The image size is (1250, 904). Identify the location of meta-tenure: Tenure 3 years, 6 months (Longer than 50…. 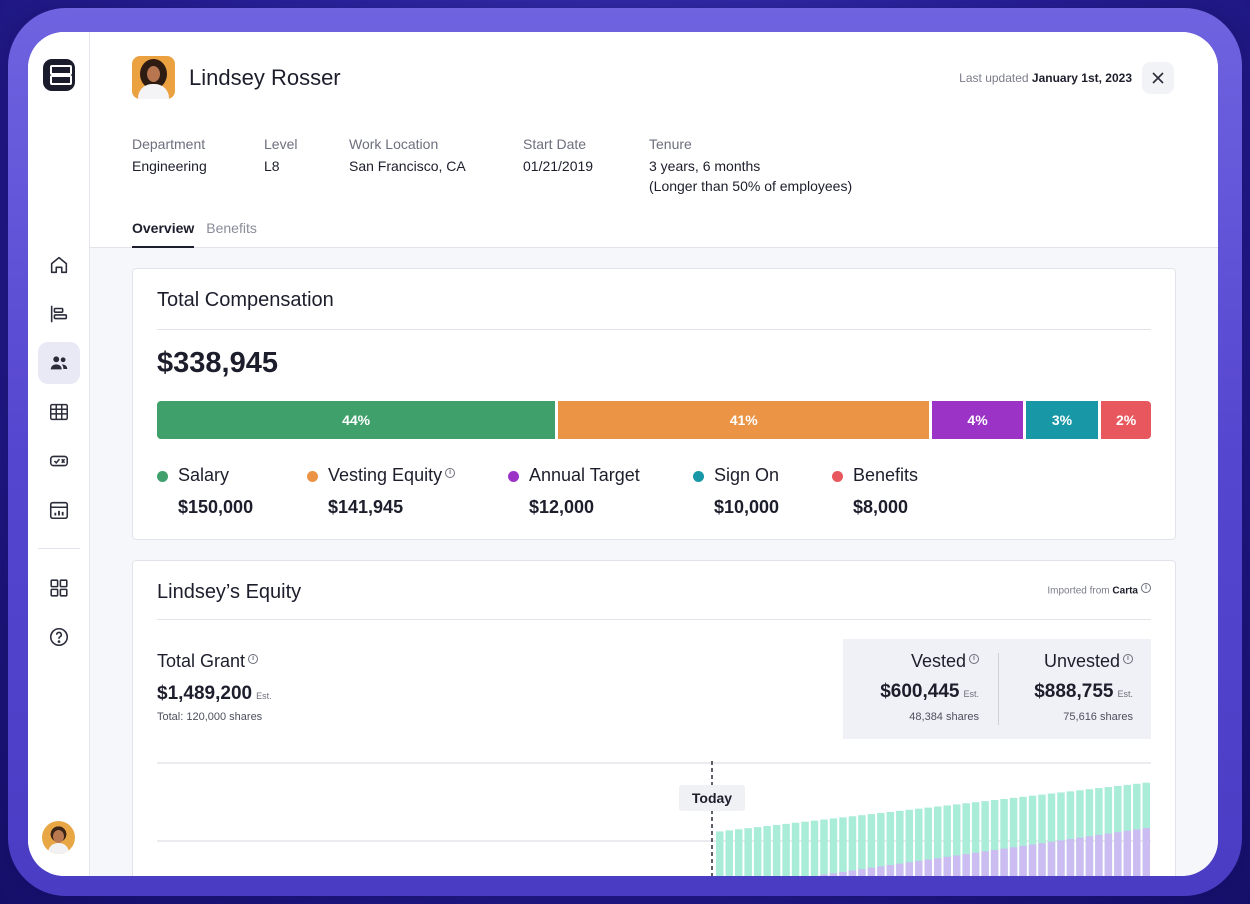
(751, 165).